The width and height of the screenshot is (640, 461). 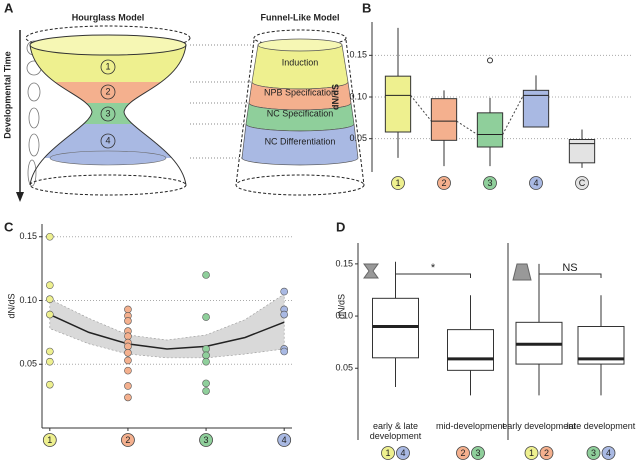 I want to click on significance-label: *, so click(x=433, y=268).